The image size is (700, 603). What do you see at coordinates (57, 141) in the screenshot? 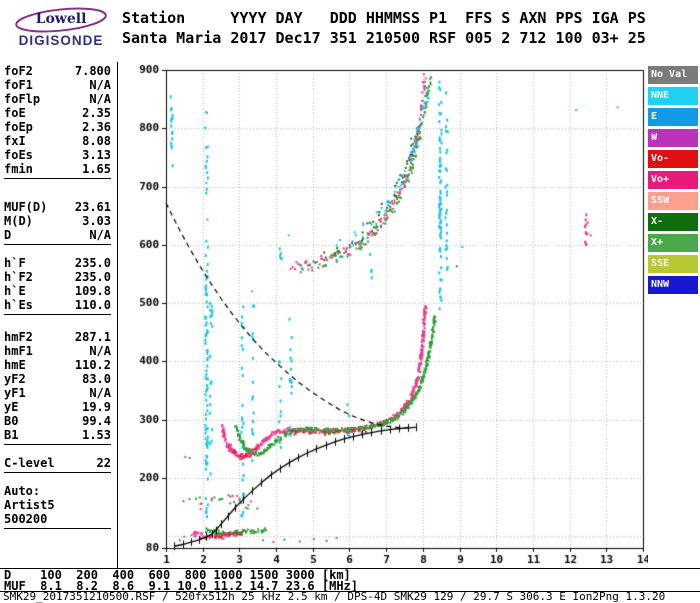
I see `param-fxi: fxI 8.08` at bounding box center [57, 141].